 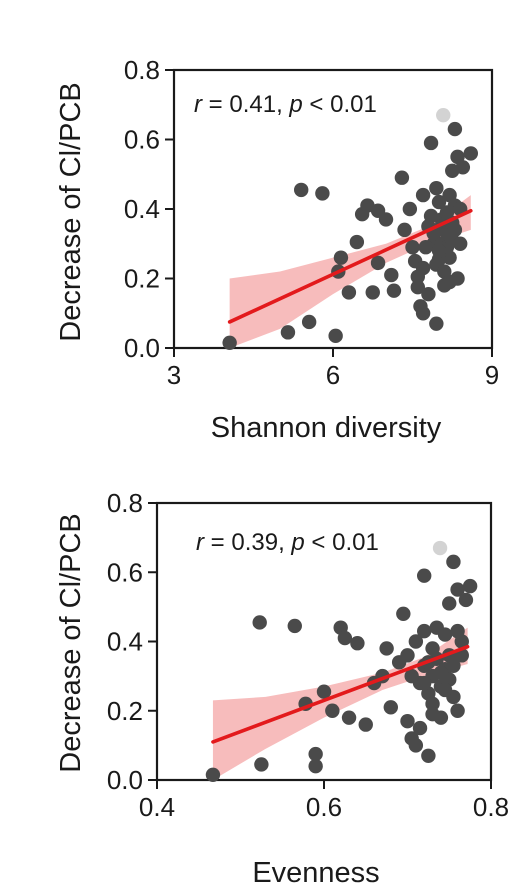 I want to click on confidence-band, so click(x=350, y=271).